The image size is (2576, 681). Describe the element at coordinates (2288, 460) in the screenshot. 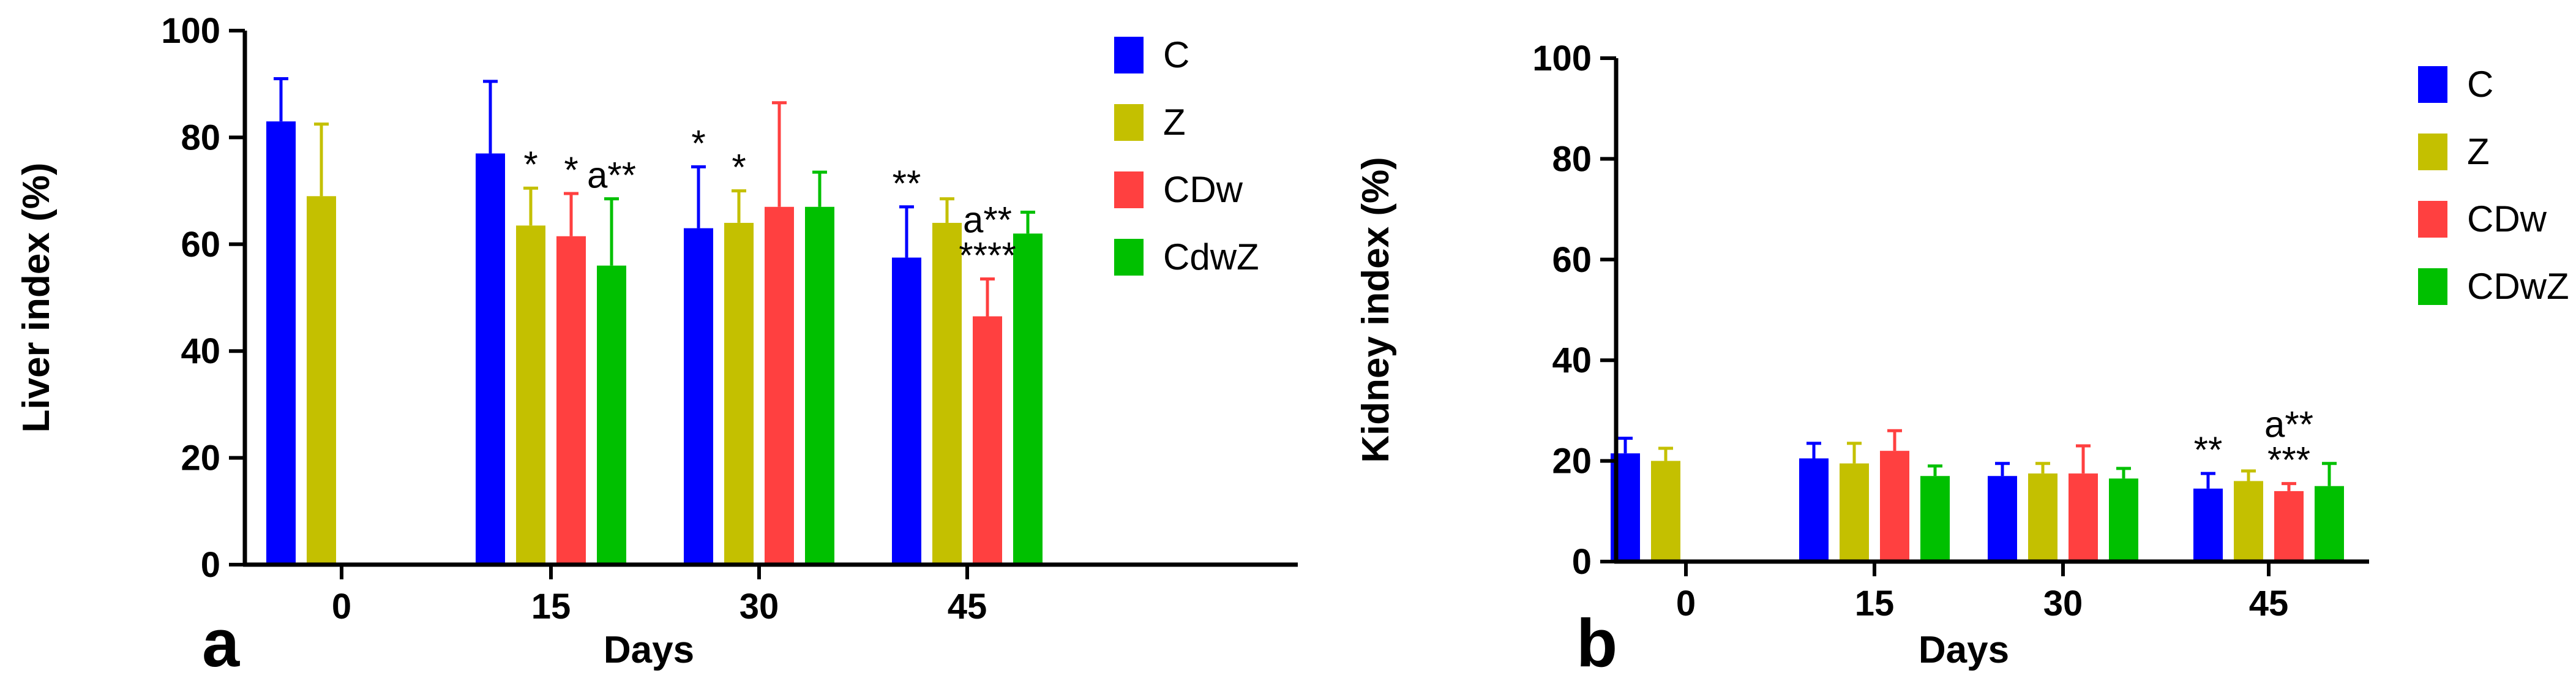

I see `significance-annotation: ***` at that location.